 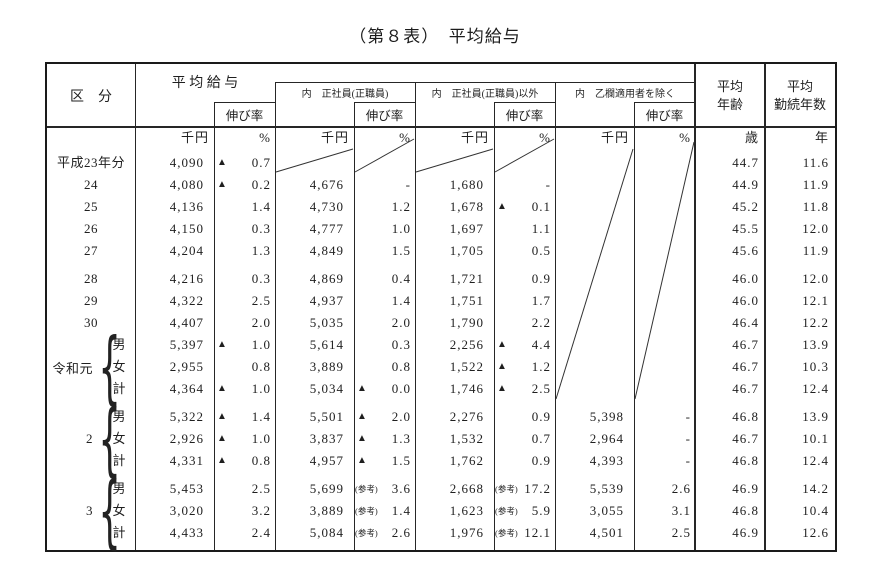 What do you see at coordinates (244, 116) in the screenshot?
I see `header-growth-rate-avg: 伸び率` at bounding box center [244, 116].